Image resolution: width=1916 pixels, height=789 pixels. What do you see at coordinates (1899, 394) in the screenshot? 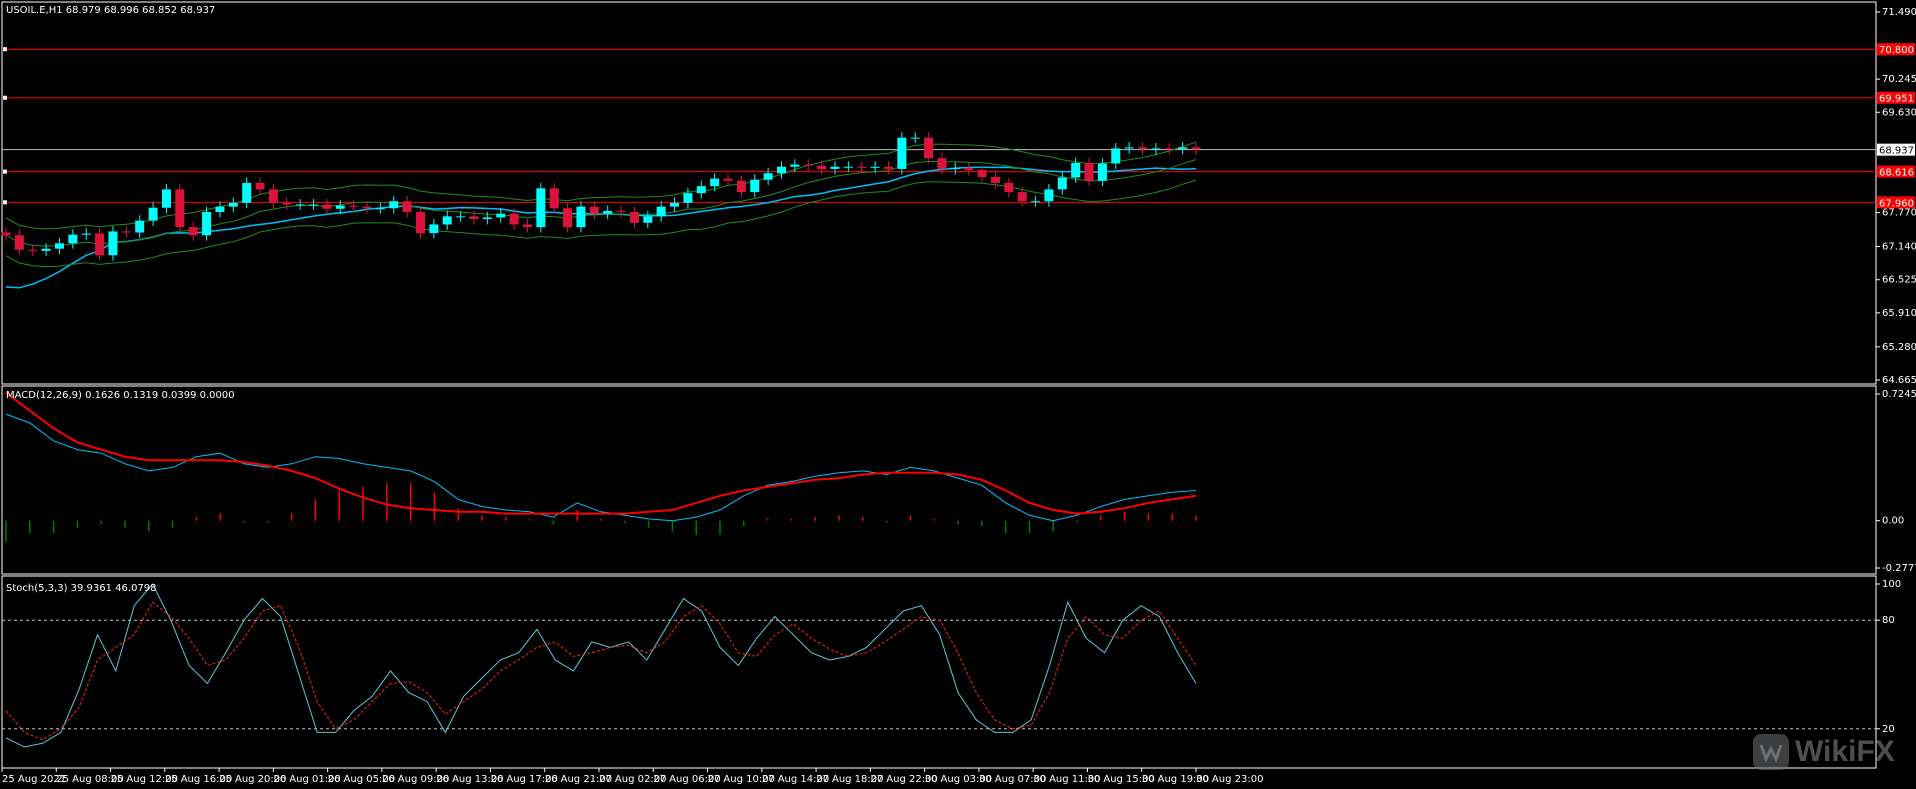
I see `macd-tick-label: 0.7245` at bounding box center [1899, 394].